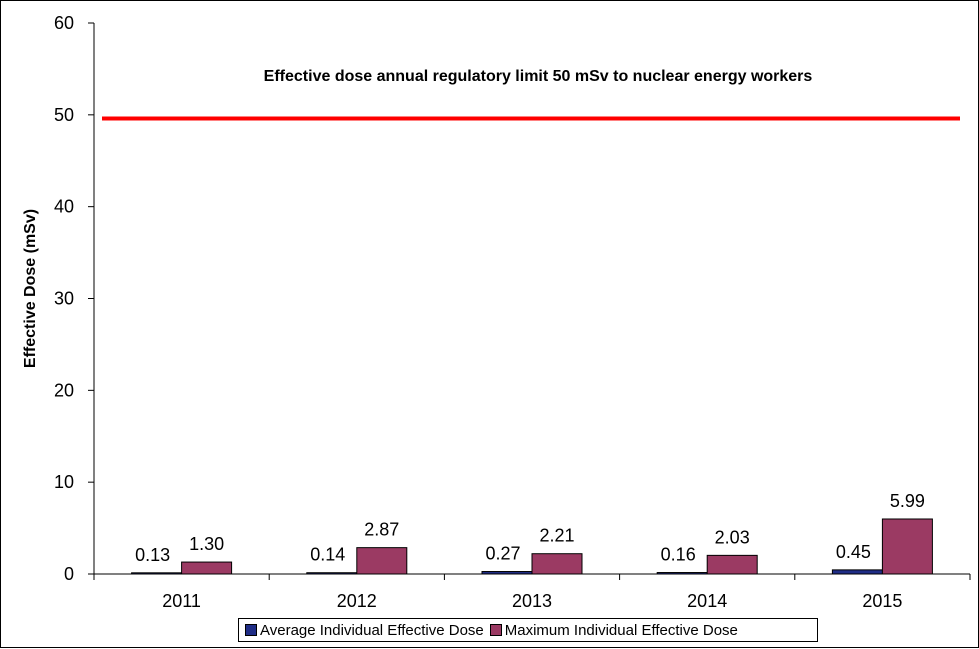  Describe the element at coordinates (327, 555) in the screenshot. I see `data-label-average: 0.14` at that location.